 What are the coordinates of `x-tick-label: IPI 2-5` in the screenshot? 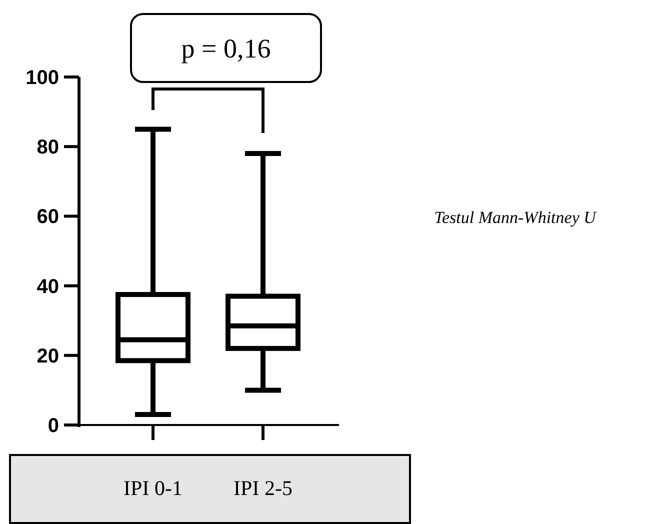 It's located at (263, 488).